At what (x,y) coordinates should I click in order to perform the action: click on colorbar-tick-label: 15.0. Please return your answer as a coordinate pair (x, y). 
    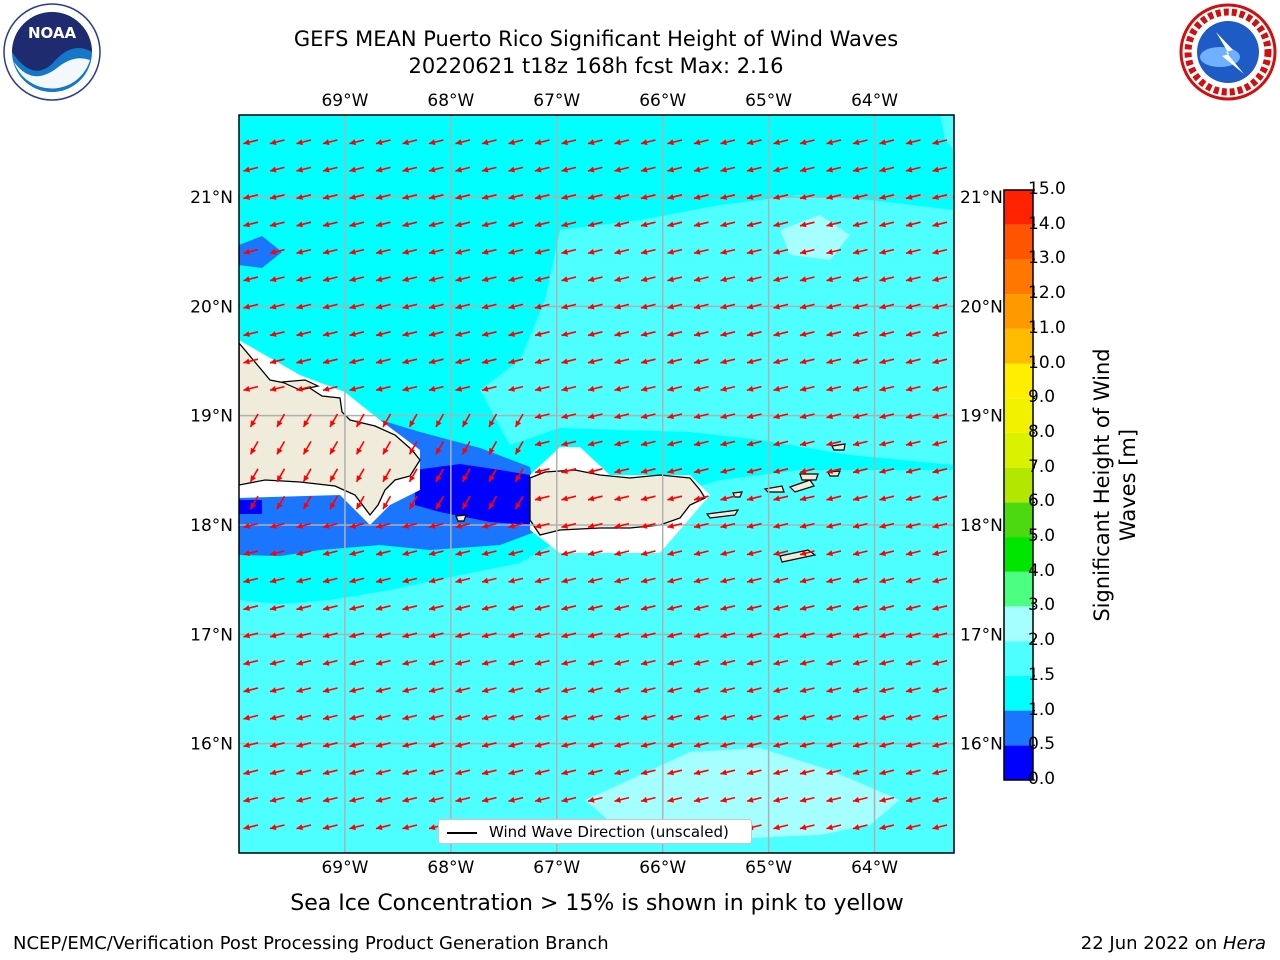
    Looking at the image, I should click on (1047, 189).